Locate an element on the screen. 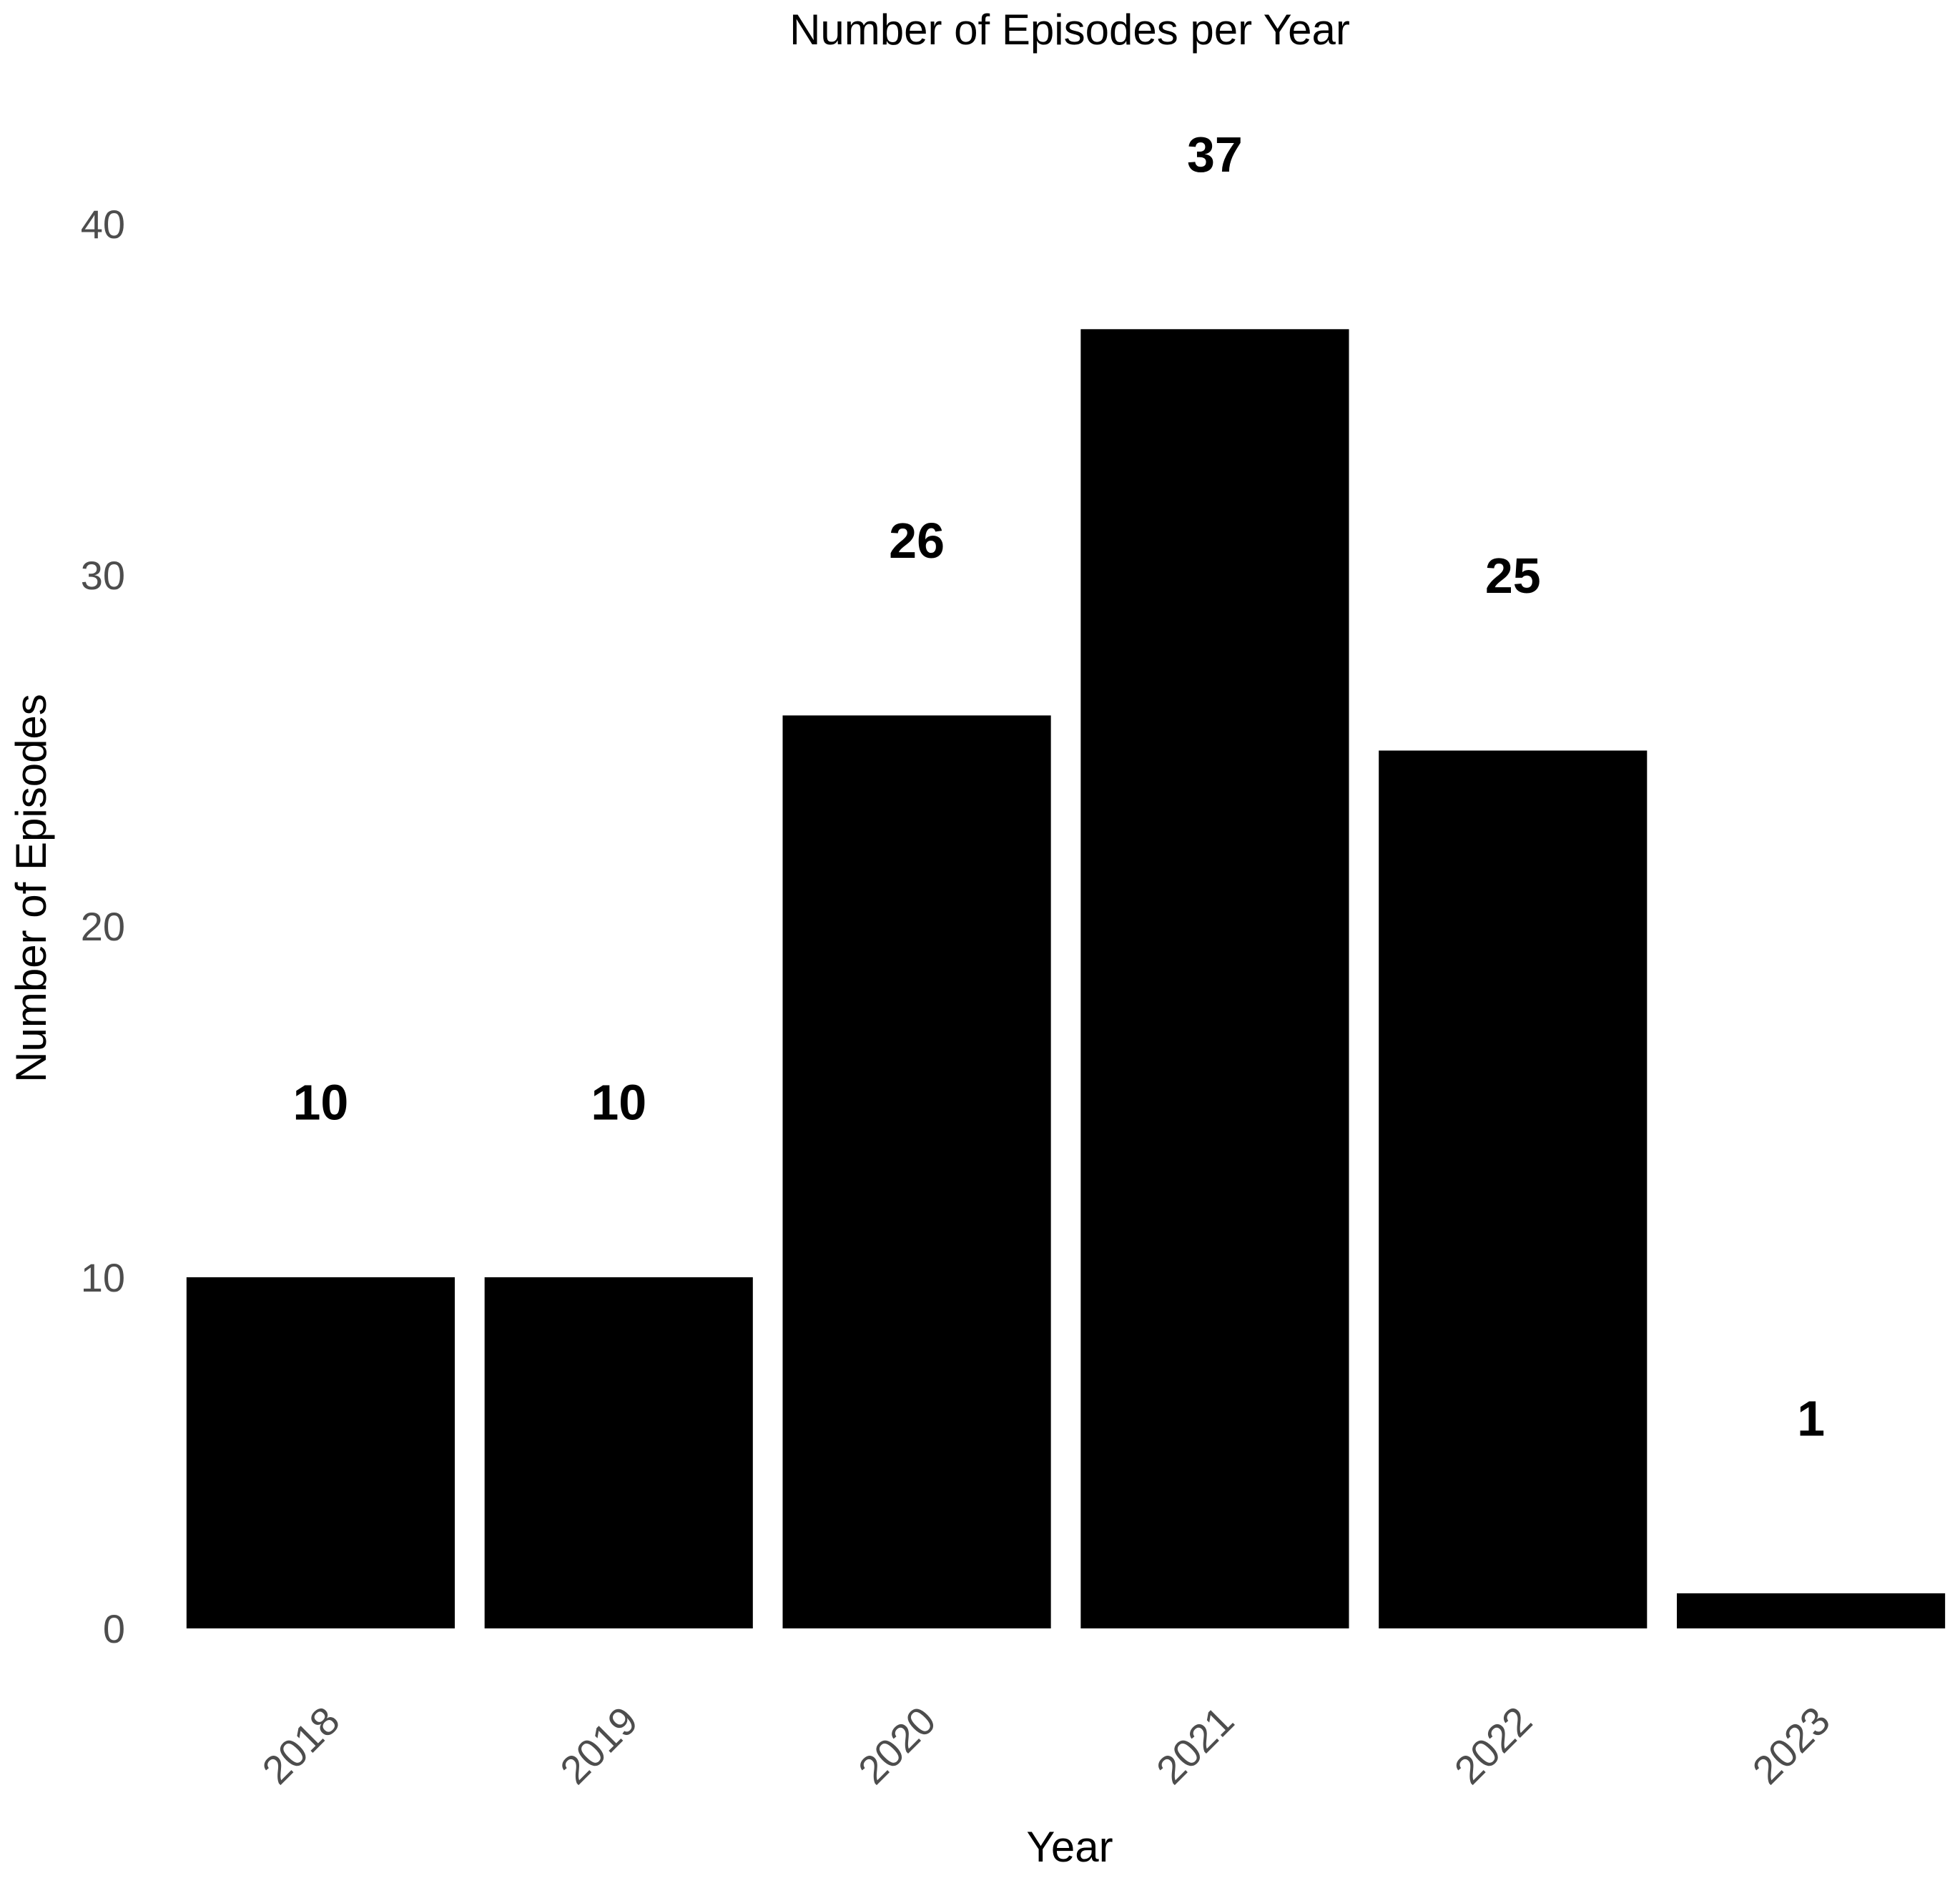 Image resolution: width=1960 pixels, height=1878 pixels. bar-2023 is located at coordinates (1811, 1610).